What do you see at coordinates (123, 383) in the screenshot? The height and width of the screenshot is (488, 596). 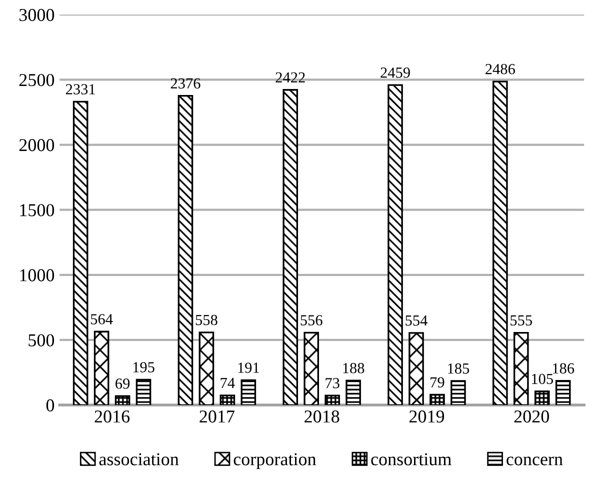 I see `data-label: 69` at bounding box center [123, 383].